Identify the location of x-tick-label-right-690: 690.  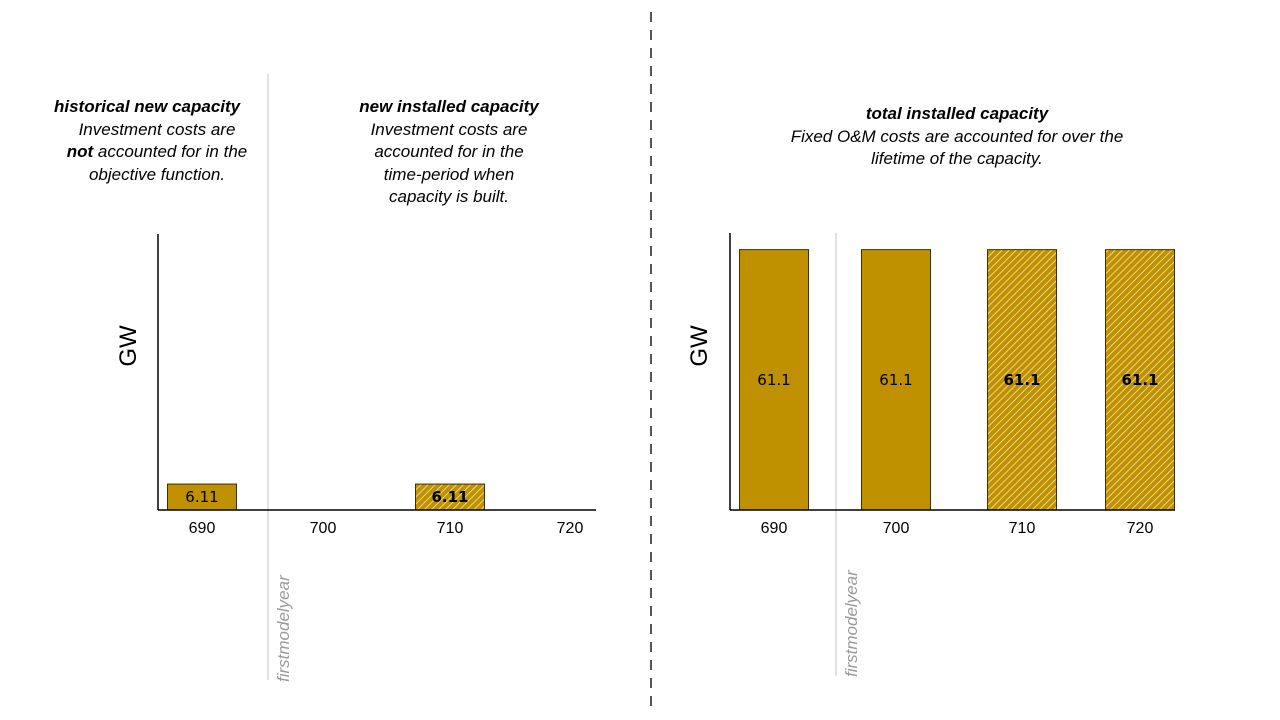
(774, 528).